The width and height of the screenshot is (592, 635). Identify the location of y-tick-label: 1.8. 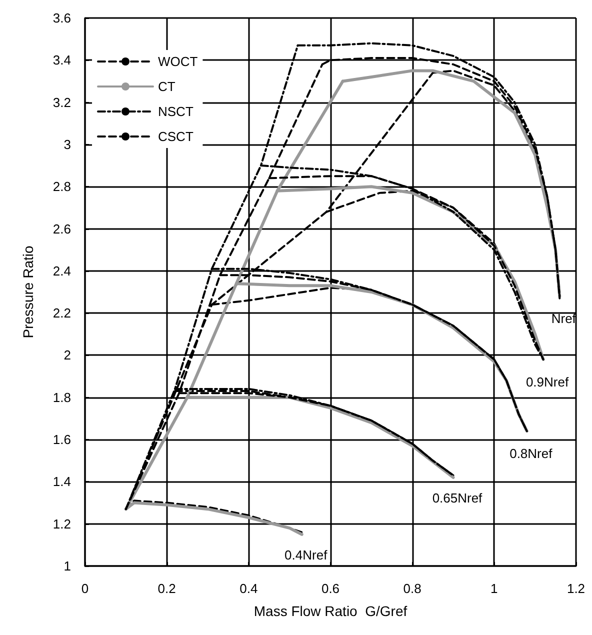
(61, 397).